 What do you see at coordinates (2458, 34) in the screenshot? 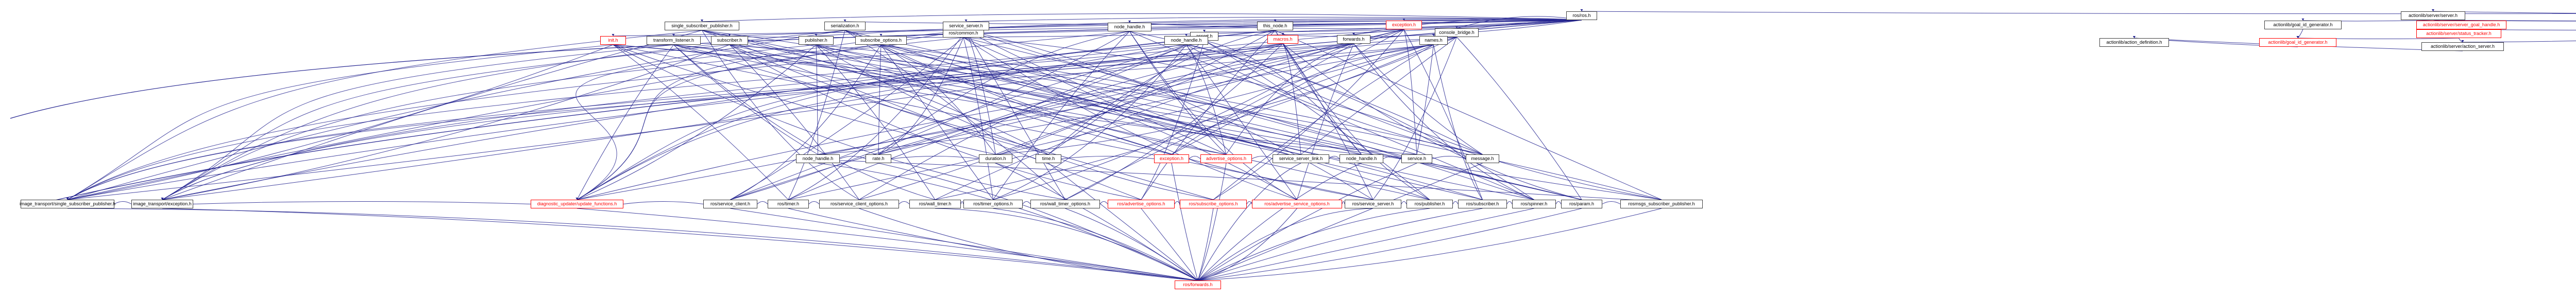
I see `graph-node: actionlib/server/status_tracker.h` at bounding box center [2458, 34].